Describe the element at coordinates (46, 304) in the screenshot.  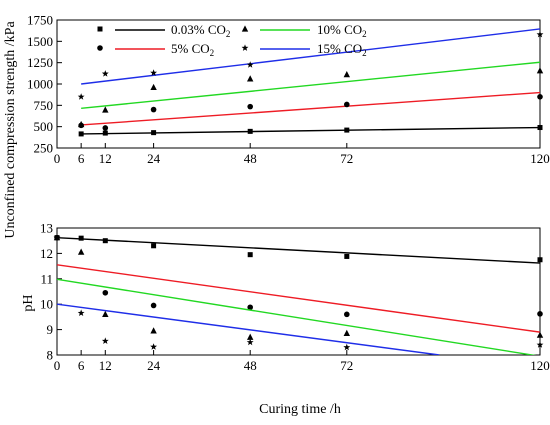
I see `y-tick-label: 10` at that location.